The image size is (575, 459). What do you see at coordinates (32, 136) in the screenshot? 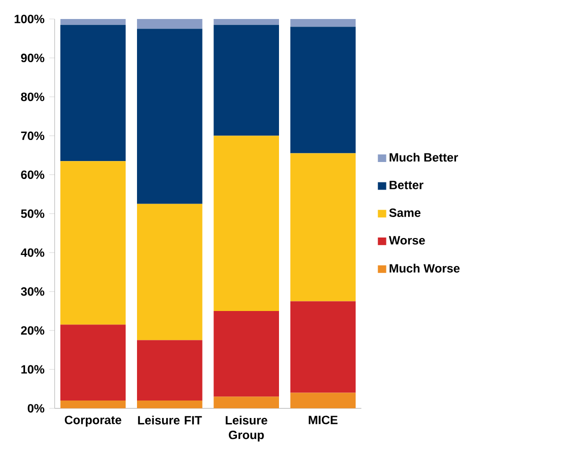
I see `y-tick-label: 70%` at bounding box center [32, 136].